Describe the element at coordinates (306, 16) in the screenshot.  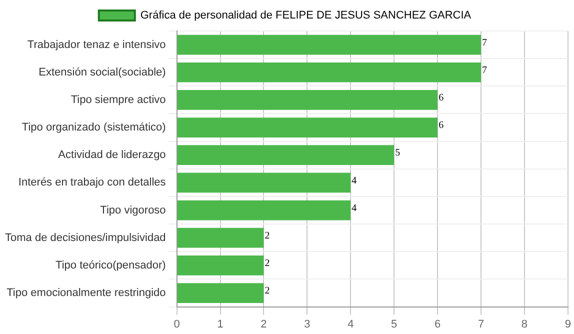
I see `legend-label: Gráfica de personalidad de FELIPE DE JESUS SANCHEZ GARCIA` at that location.